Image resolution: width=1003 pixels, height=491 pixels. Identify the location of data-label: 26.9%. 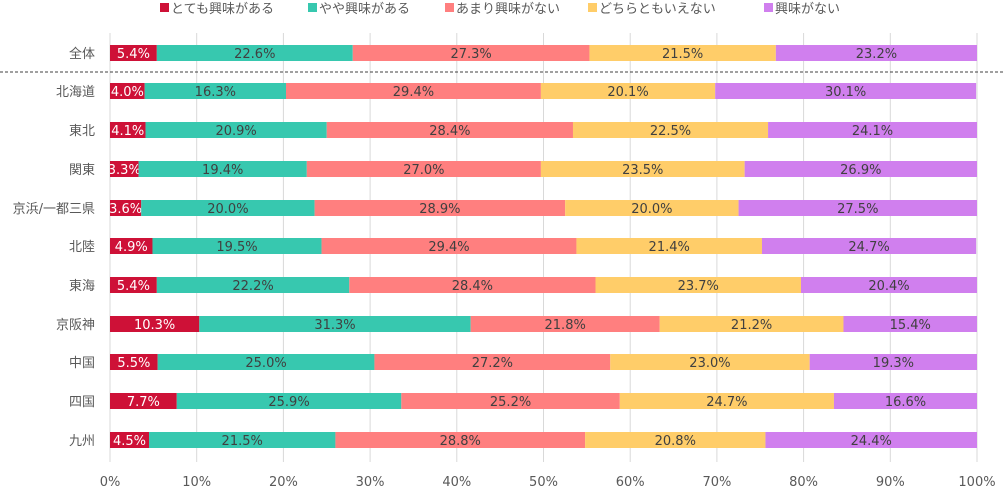
(860, 170).